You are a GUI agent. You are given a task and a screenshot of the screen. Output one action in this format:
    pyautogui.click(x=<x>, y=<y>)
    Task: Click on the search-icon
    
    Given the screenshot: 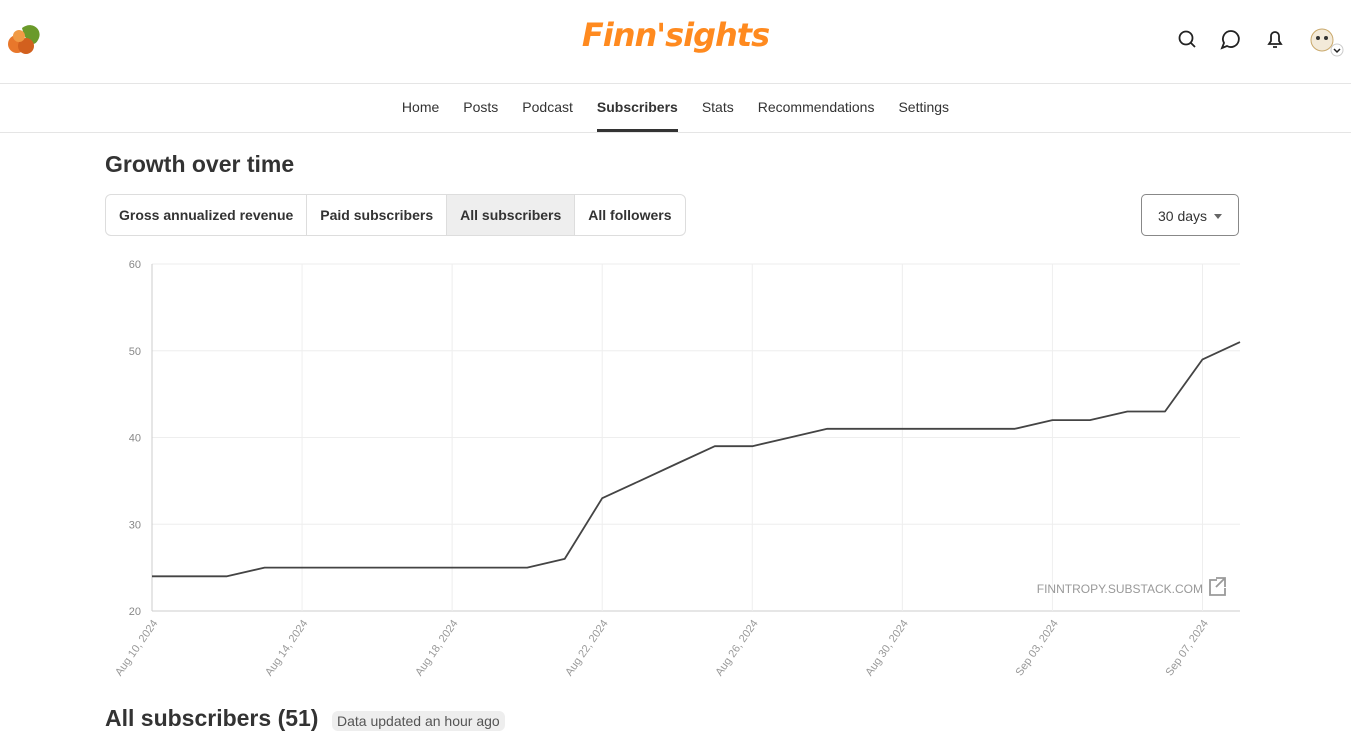 What is the action you would take?
    pyautogui.click(x=1187, y=39)
    